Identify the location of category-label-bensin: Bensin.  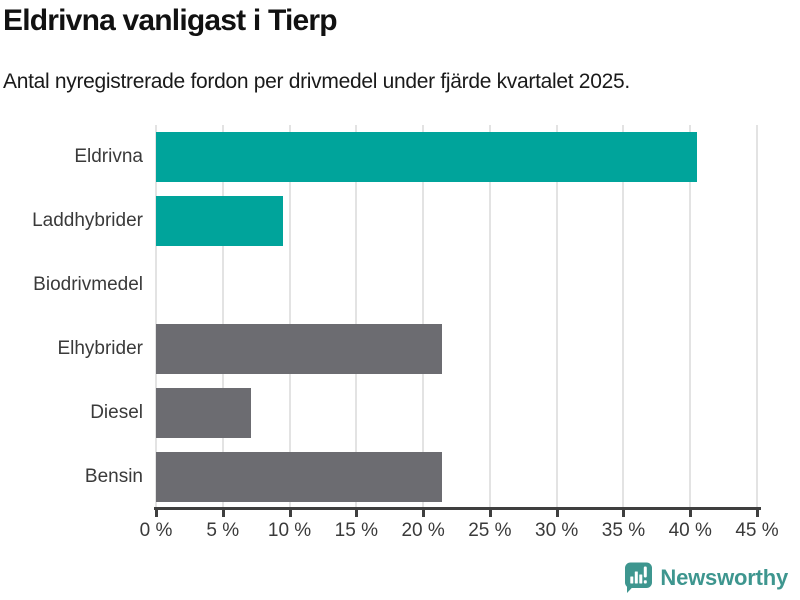
(113, 476).